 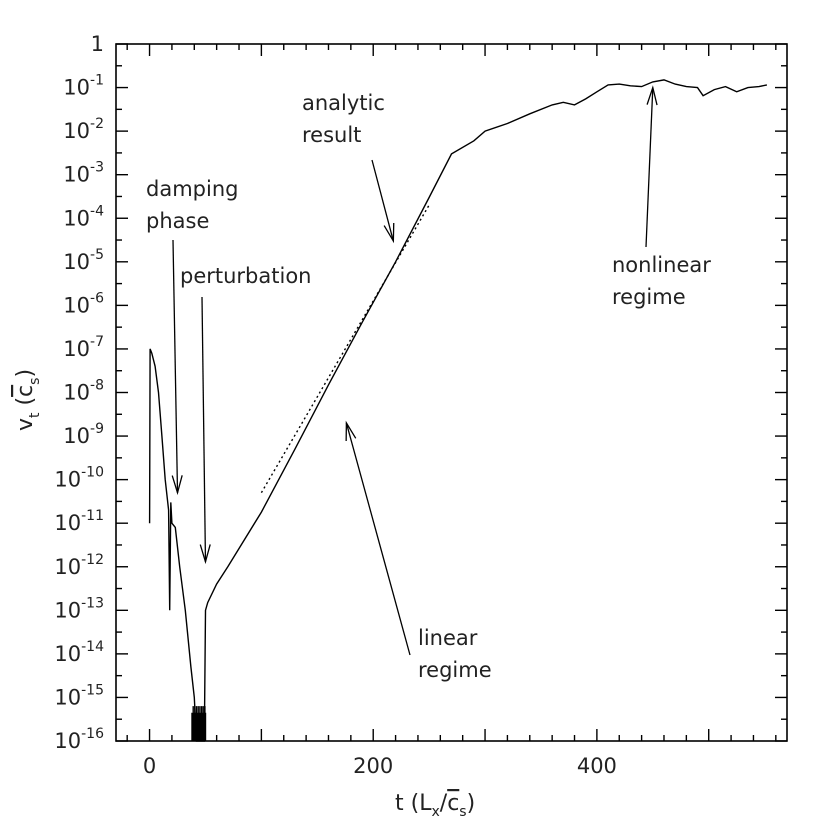 I want to click on annotation: perturbation, so click(x=246, y=414).